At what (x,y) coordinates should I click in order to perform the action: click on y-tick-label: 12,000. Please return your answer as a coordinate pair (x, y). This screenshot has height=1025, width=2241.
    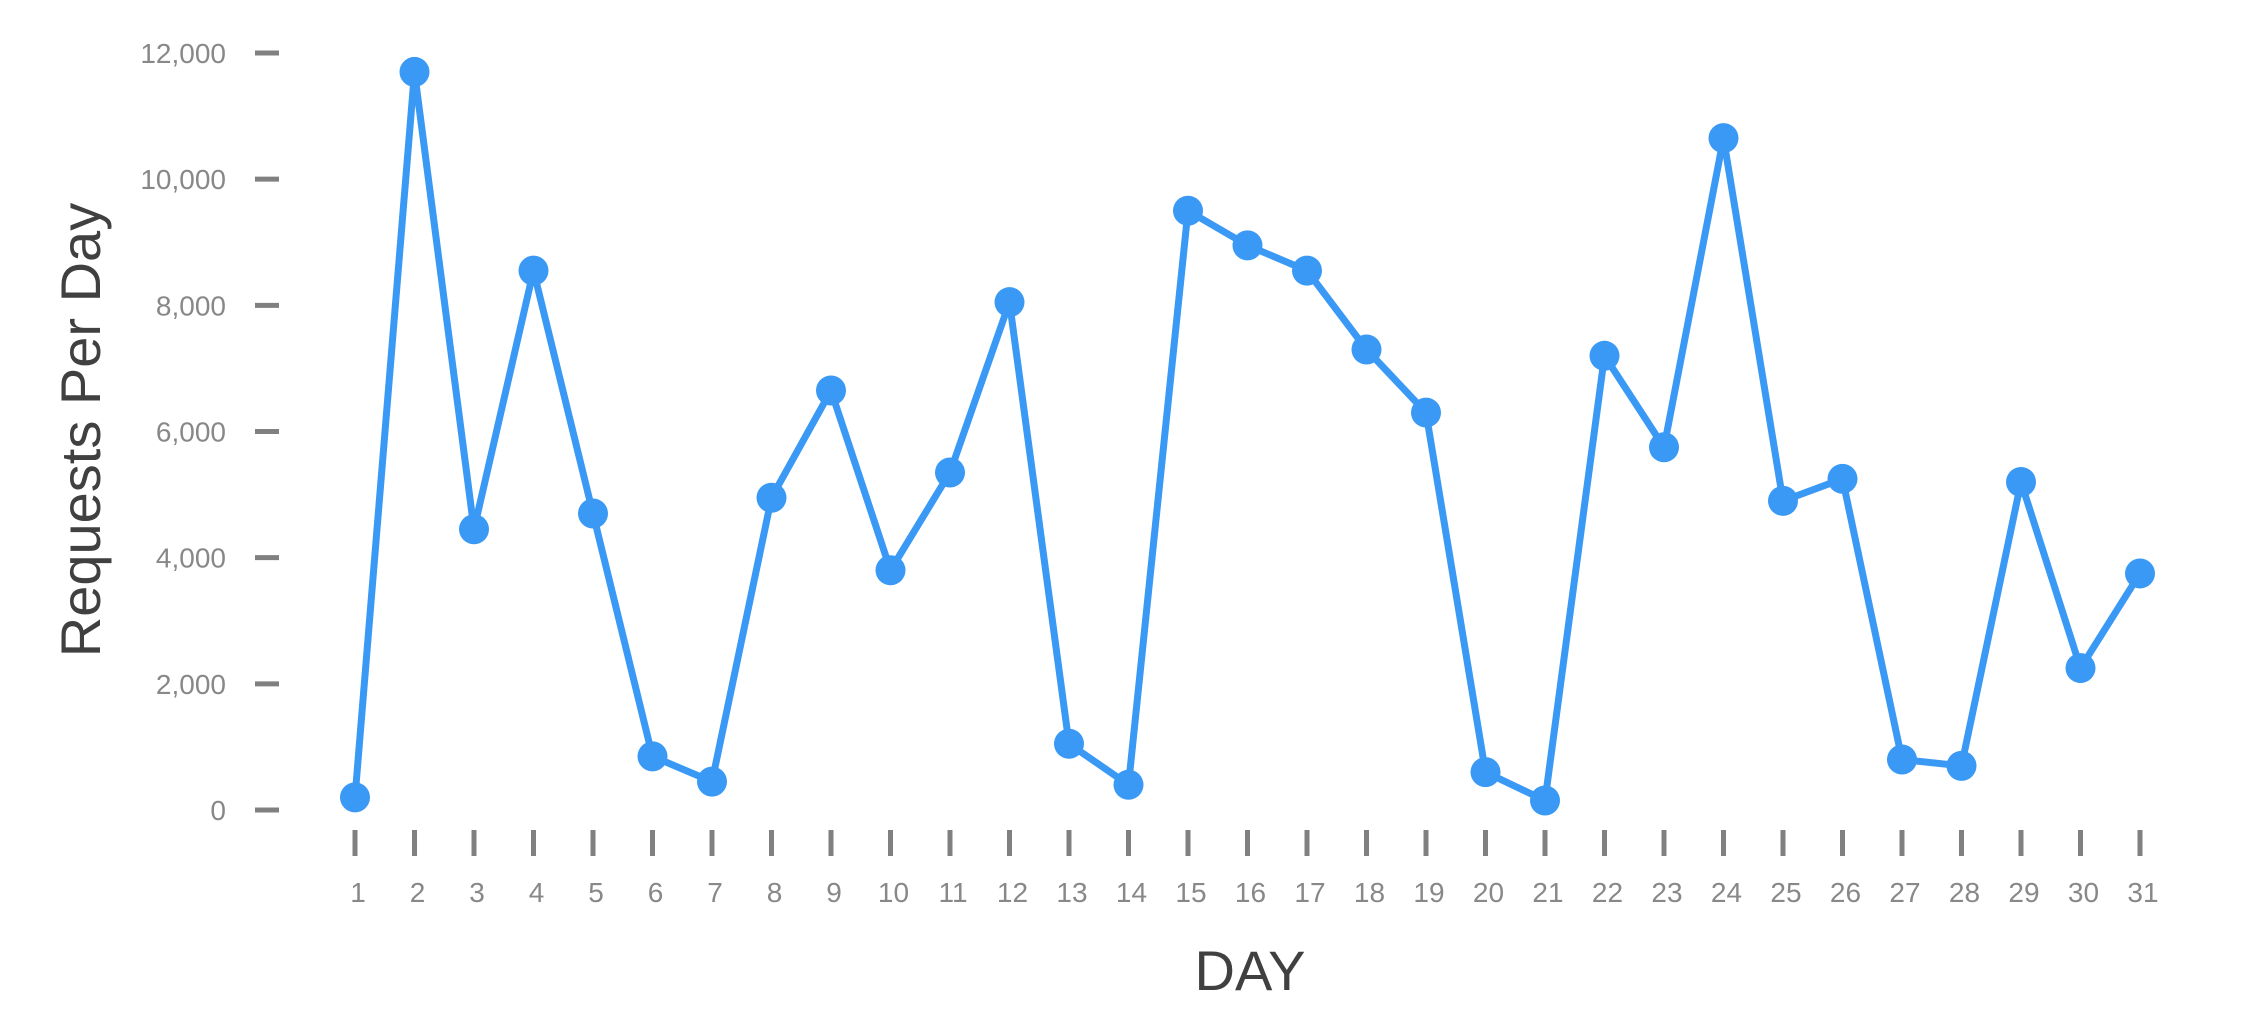
    Looking at the image, I should click on (183, 53).